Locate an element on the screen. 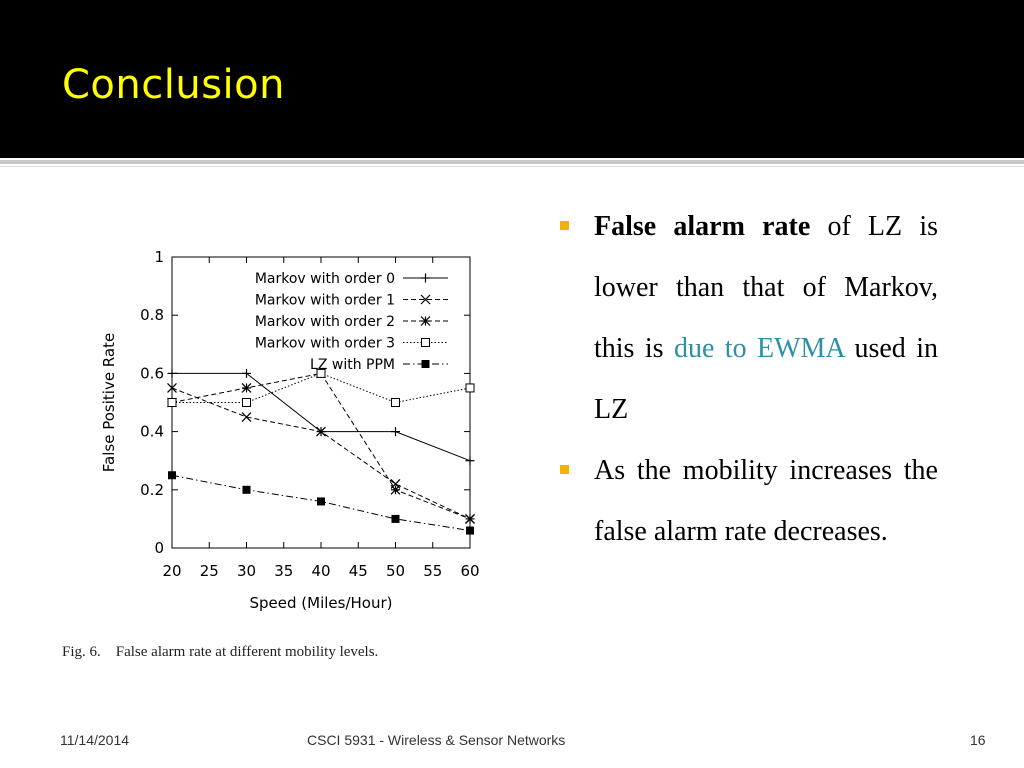 The height and width of the screenshot is (768, 1024). x-axis-label: Speed (Miles/Hour) is located at coordinates (321, 603).